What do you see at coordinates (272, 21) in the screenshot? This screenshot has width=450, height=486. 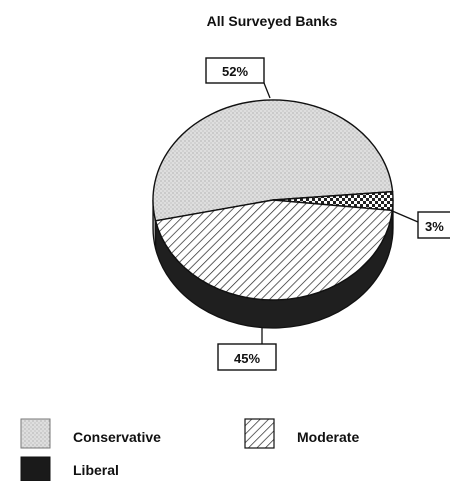 I see `chart-title: All Surveyed Banks` at bounding box center [272, 21].